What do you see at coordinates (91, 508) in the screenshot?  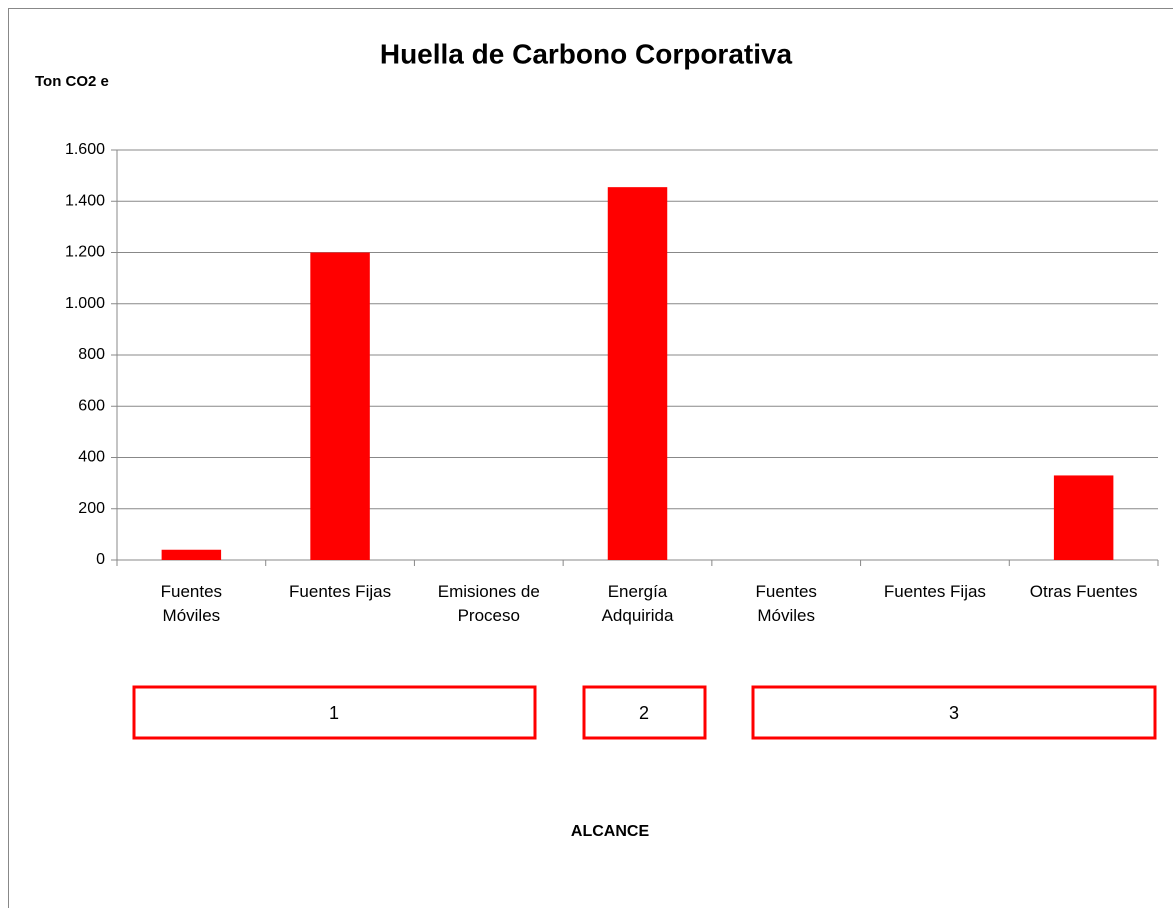 I see `y-tick-label: 200` at bounding box center [91, 508].